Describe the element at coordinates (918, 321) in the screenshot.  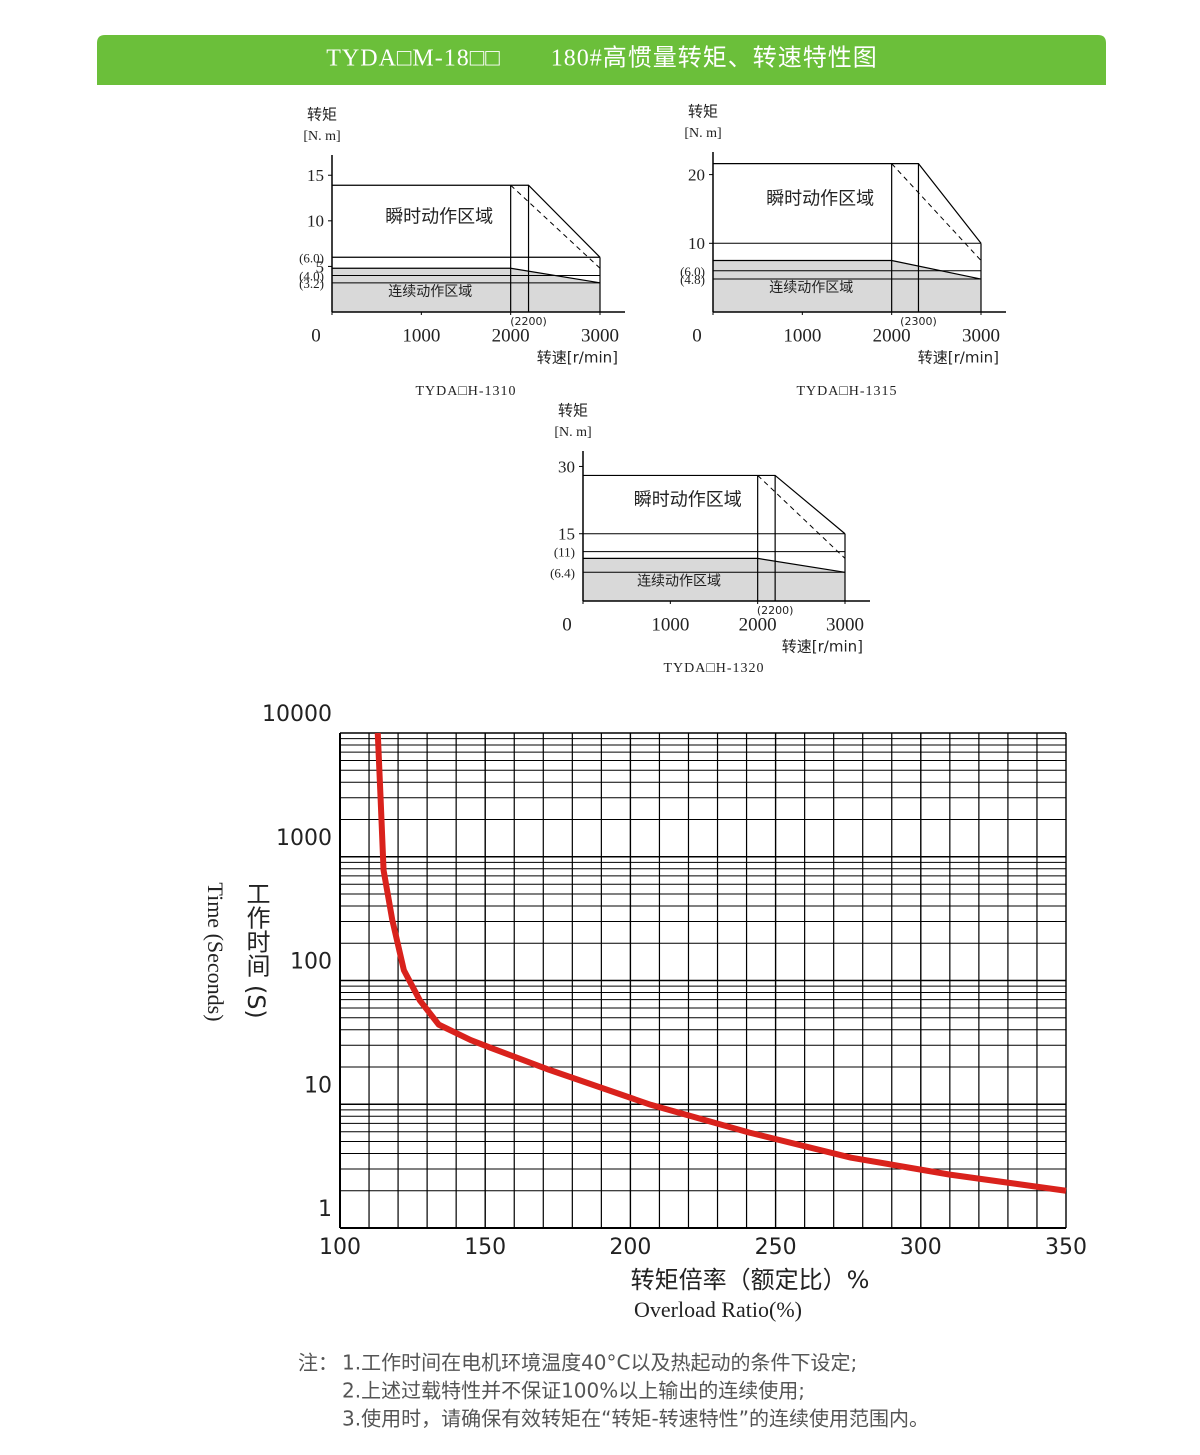
I see `annotation: (2300)` at that location.